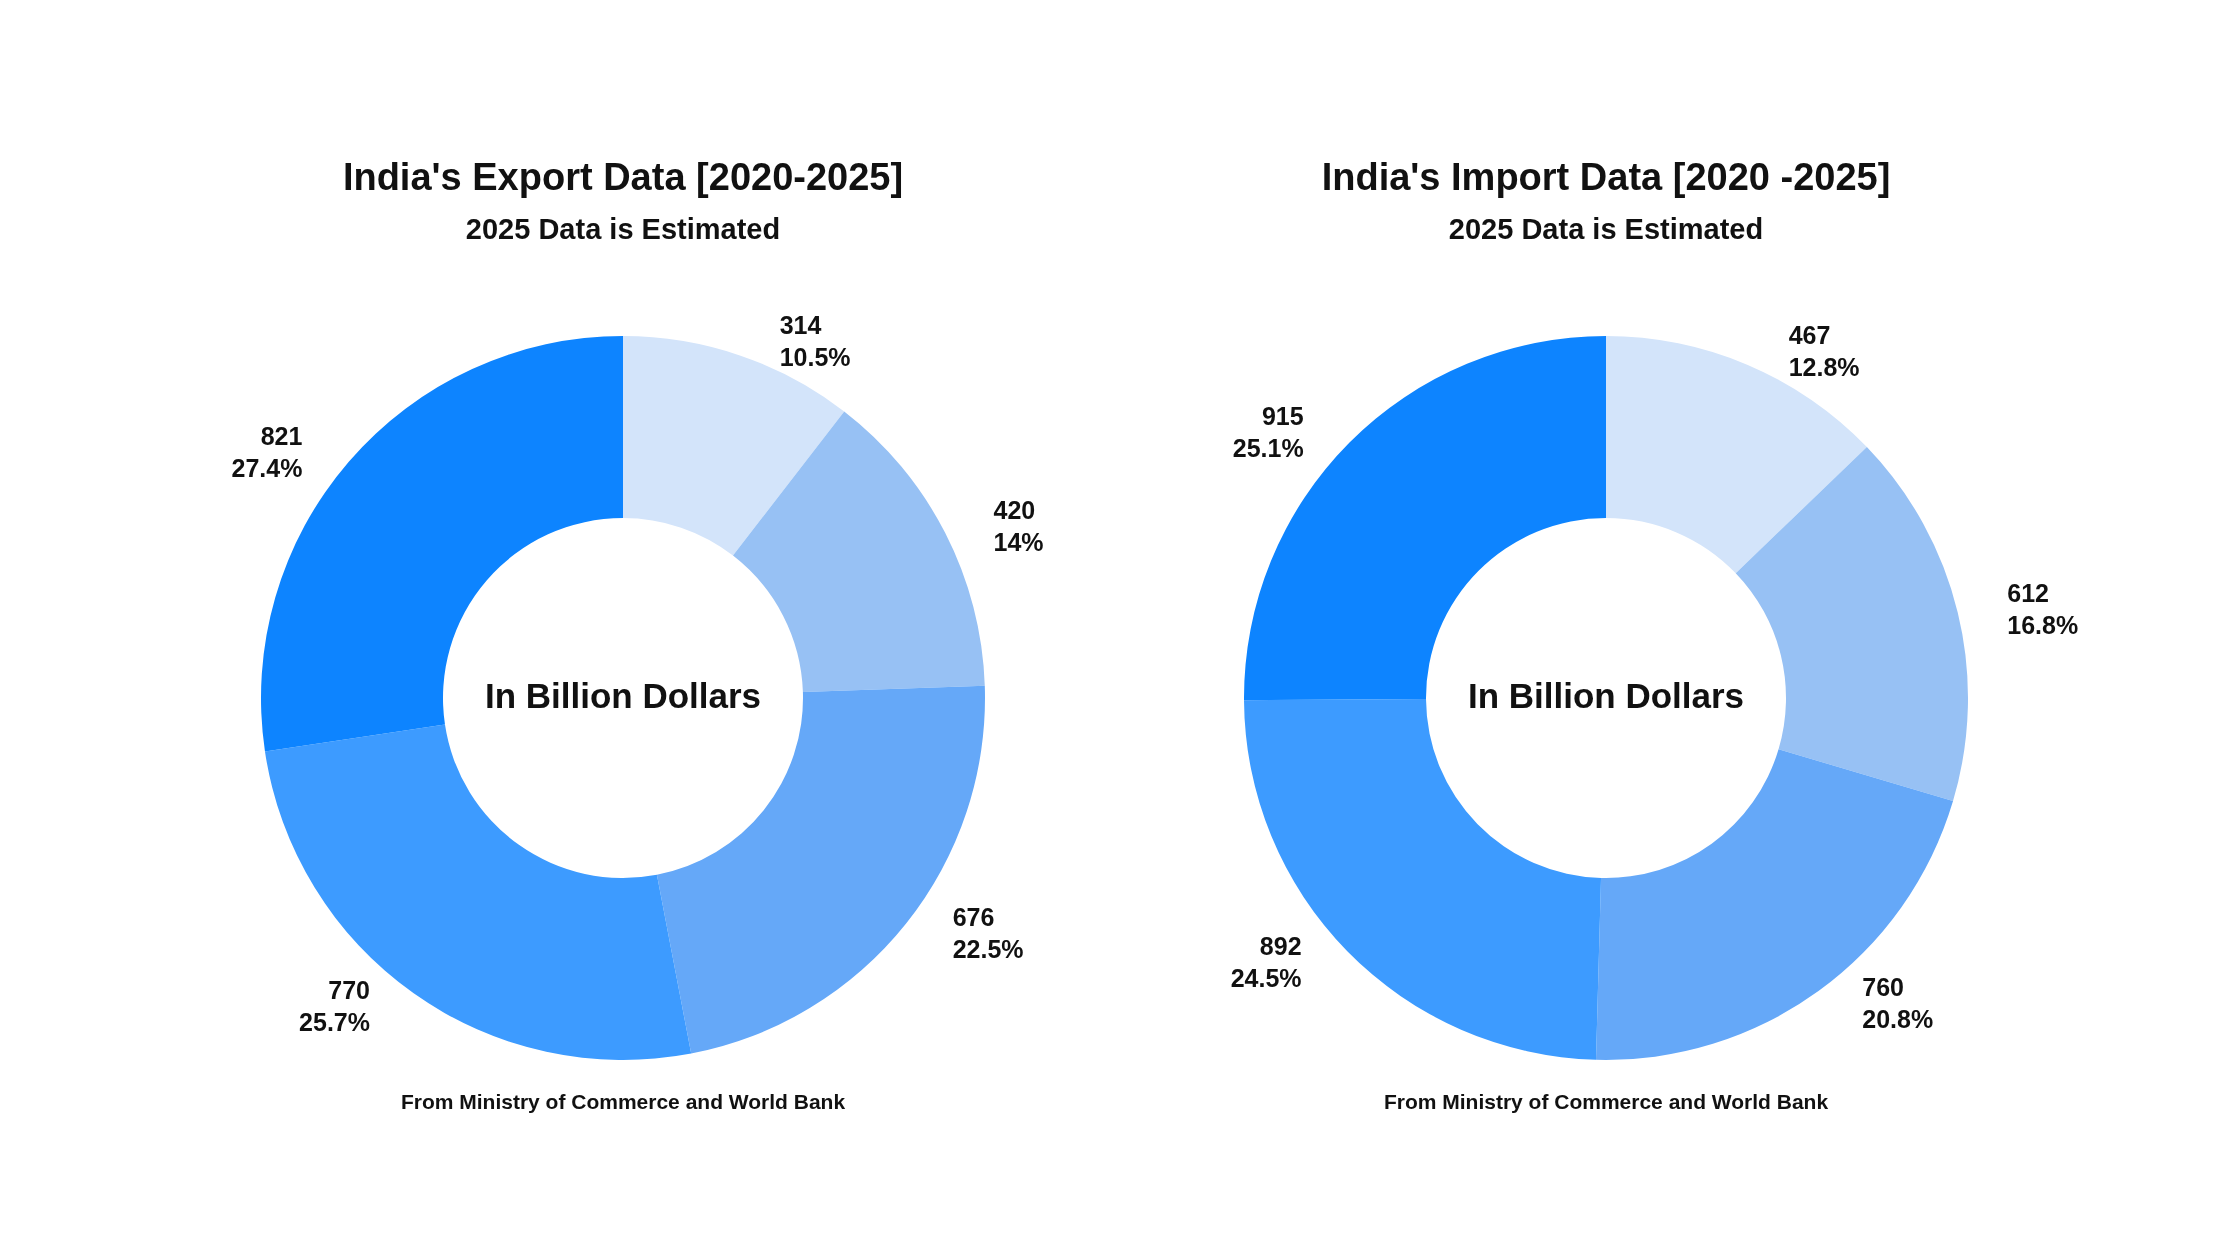 Image resolution: width=2240 pixels, height=1260 pixels. Describe the element at coordinates (334, 1005) in the screenshot. I see `data-label: 770 25.7%` at that location.